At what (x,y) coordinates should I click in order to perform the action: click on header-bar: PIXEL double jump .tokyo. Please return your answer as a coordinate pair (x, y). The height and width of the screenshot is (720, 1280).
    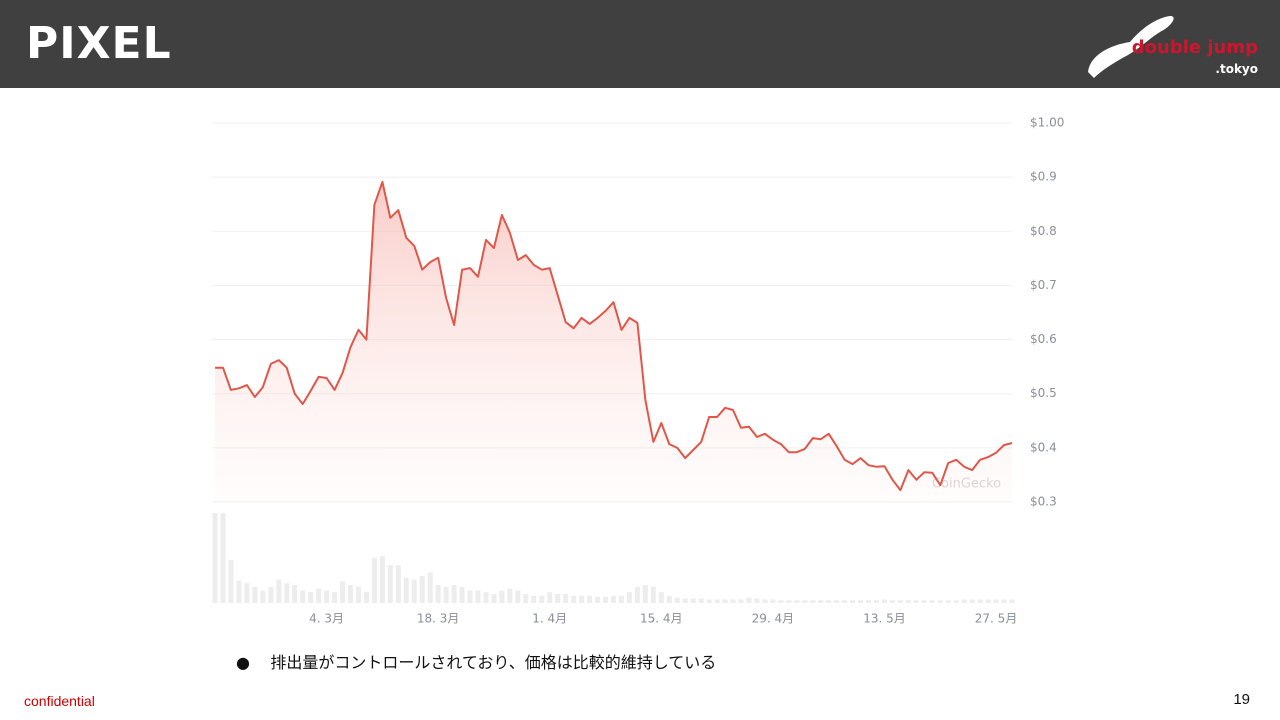
    Looking at the image, I should click on (640, 44).